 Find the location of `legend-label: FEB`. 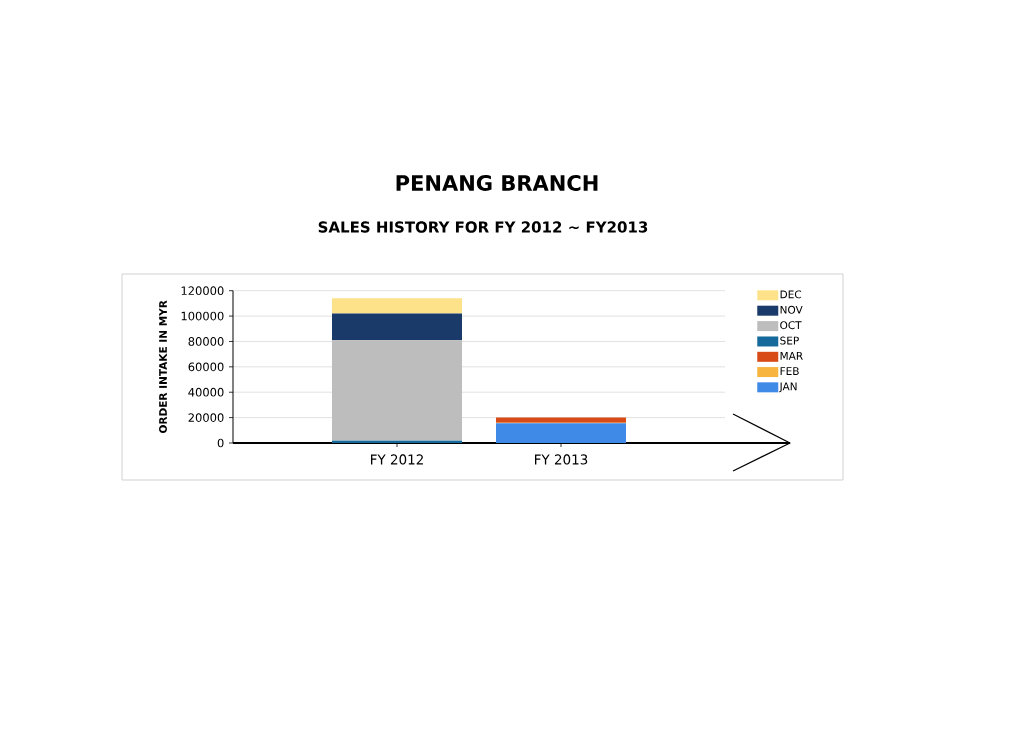

legend-label: FEB is located at coordinates (789, 371).